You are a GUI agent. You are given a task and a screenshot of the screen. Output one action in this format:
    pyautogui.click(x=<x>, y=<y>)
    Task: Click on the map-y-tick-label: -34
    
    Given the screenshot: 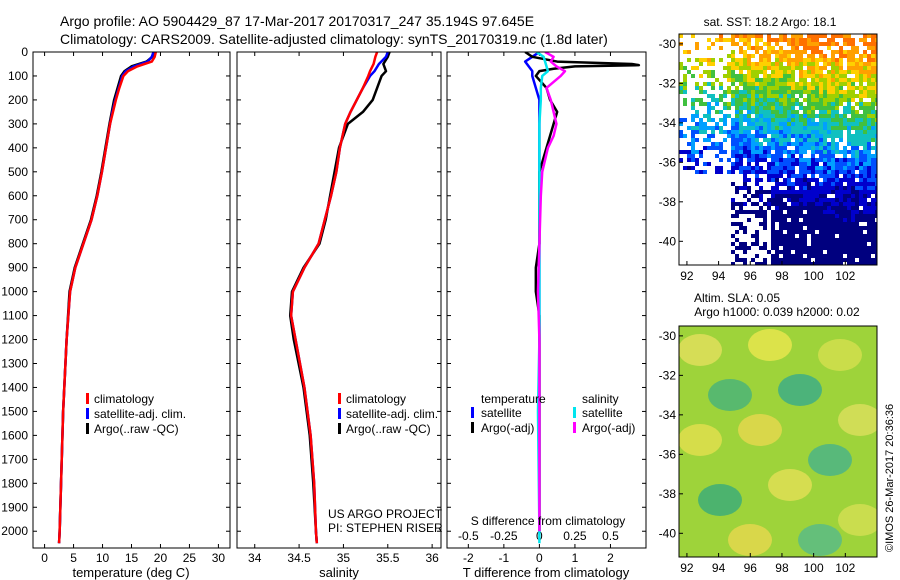 What is the action you would take?
    pyautogui.click(x=668, y=415)
    